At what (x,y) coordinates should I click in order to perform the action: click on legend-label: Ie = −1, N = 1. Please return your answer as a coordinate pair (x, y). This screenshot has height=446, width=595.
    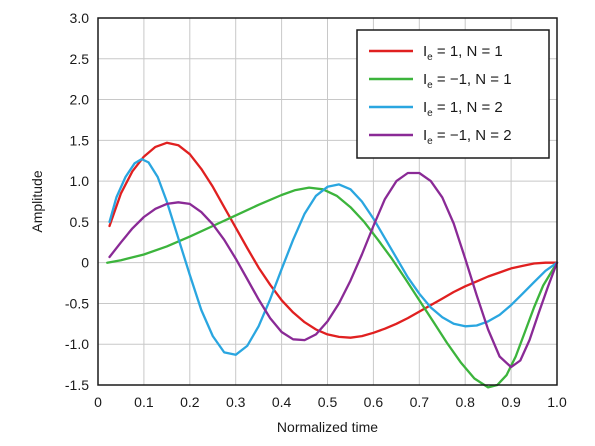
    Looking at the image, I should click on (467, 81).